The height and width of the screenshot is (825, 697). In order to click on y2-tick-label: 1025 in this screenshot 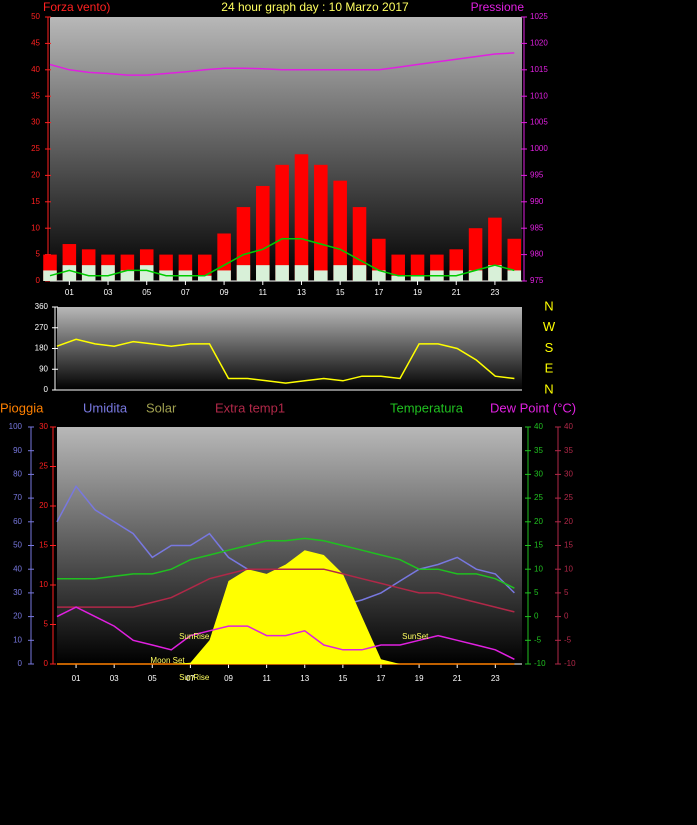, I will do `click(539, 16)`.